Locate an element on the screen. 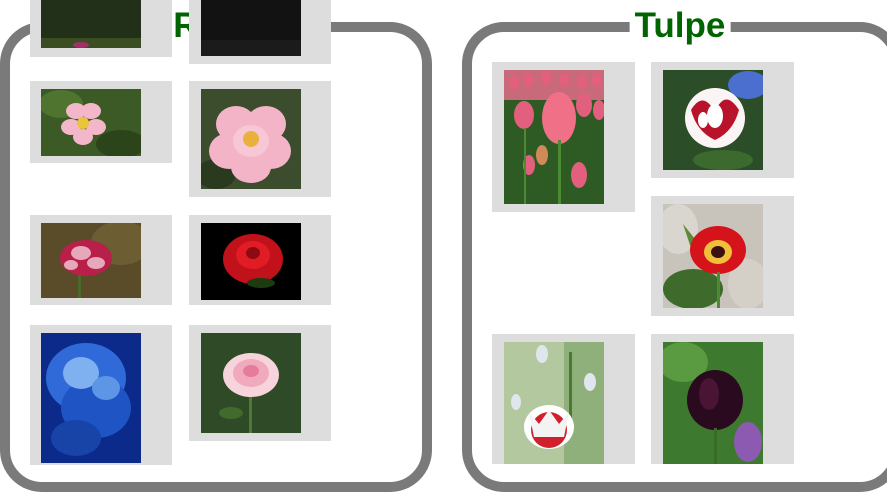 The image size is (887, 492). pink-rose-bloom-photo is located at coordinates (251, 139).